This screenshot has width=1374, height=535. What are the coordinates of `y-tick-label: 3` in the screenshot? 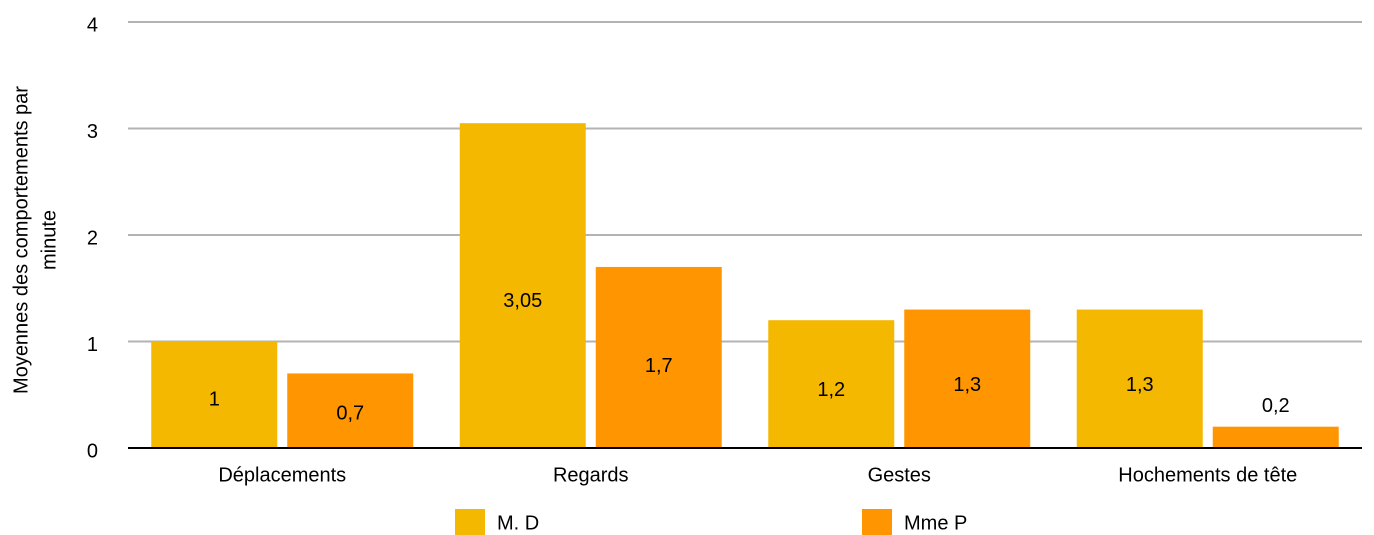 It's located at (92, 132).